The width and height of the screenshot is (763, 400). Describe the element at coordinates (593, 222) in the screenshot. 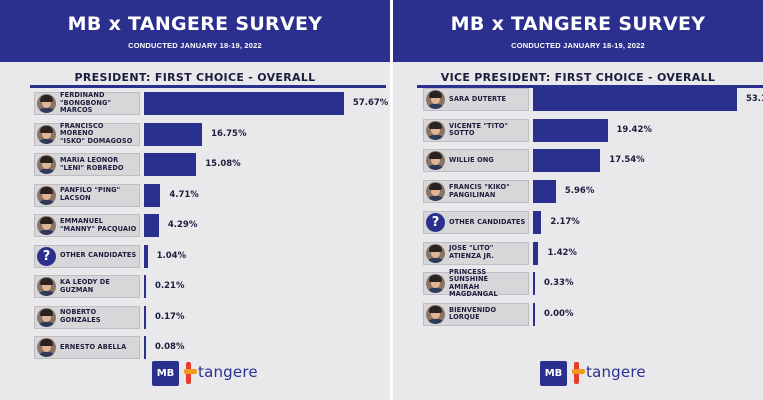

I see `chart-row: ? OTHER CANDIDATES 2.17%` at that location.